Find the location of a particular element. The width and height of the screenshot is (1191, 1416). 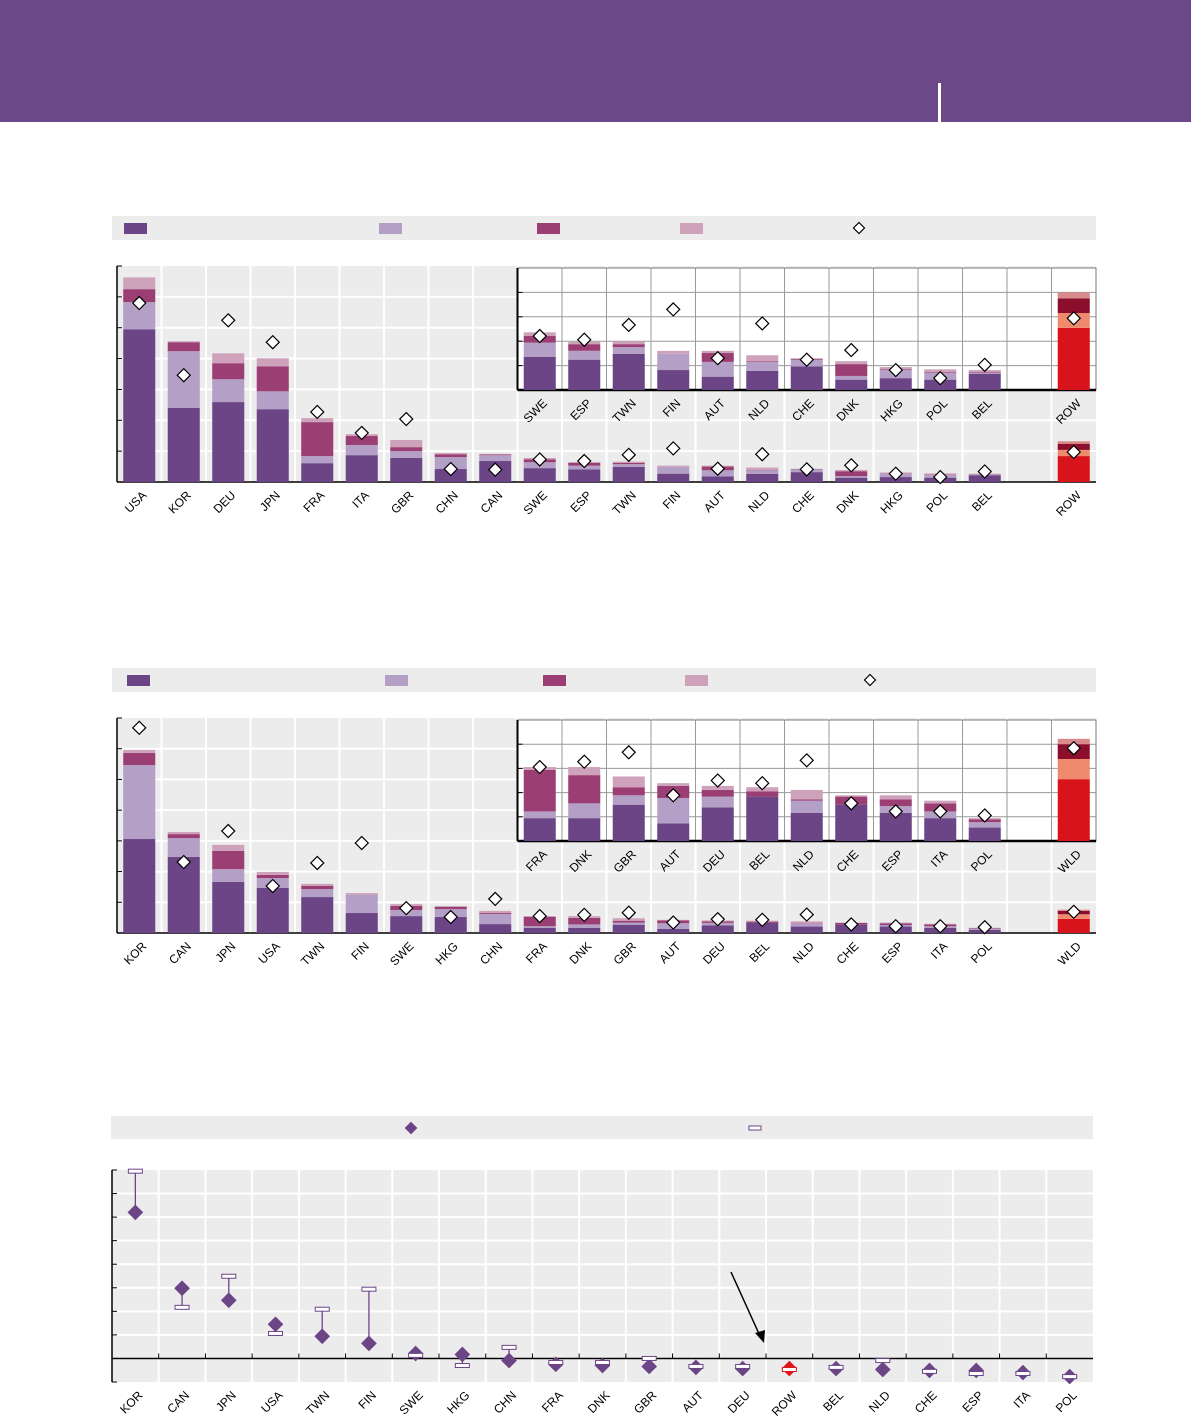

category-label: AUT is located at coordinates (670, 952).